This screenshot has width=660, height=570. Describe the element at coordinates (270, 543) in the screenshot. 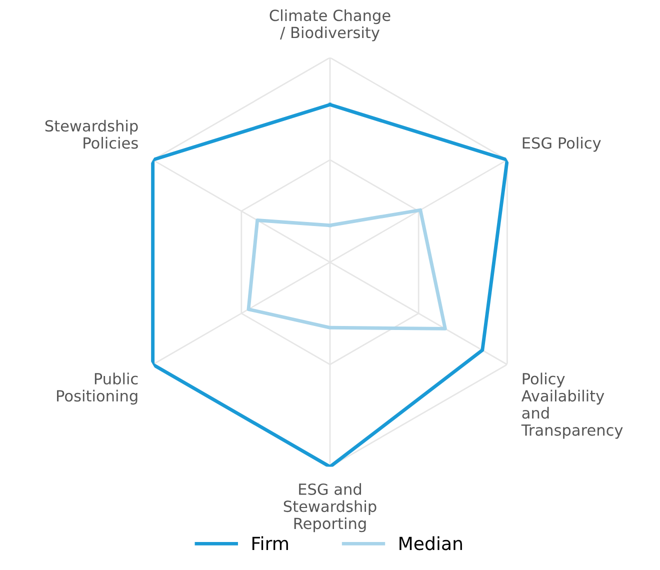

I see `legend-label: Firm` at that location.